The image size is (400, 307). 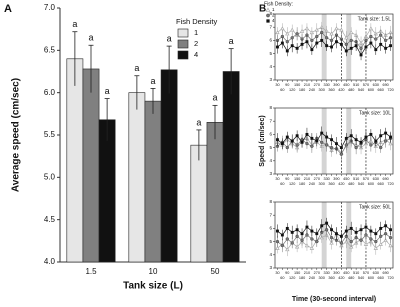 I want to click on x-tick-label: 420, so click(x=341, y=90).